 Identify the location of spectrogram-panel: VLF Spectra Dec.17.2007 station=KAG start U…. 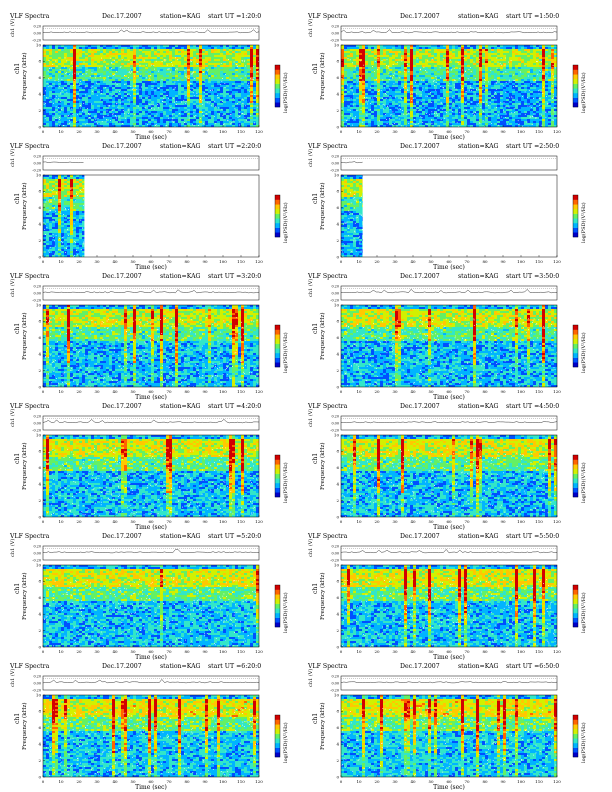
(149, 726).